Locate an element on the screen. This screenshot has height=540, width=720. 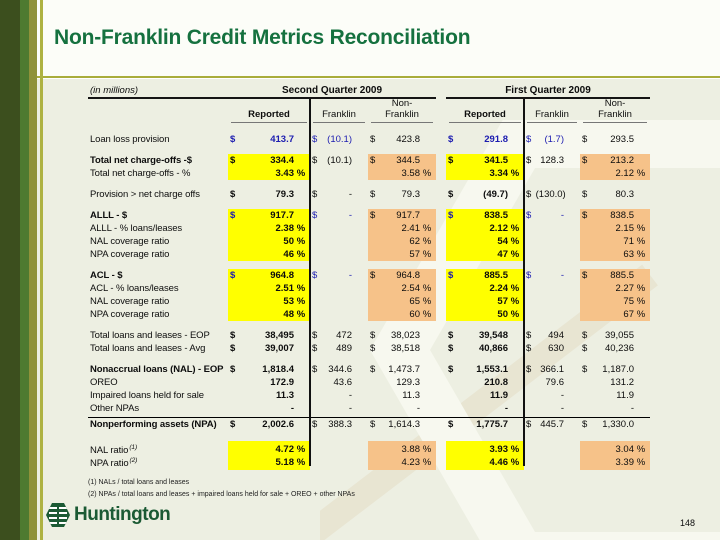
value-cell: 65% is located at coordinates (402, 301).